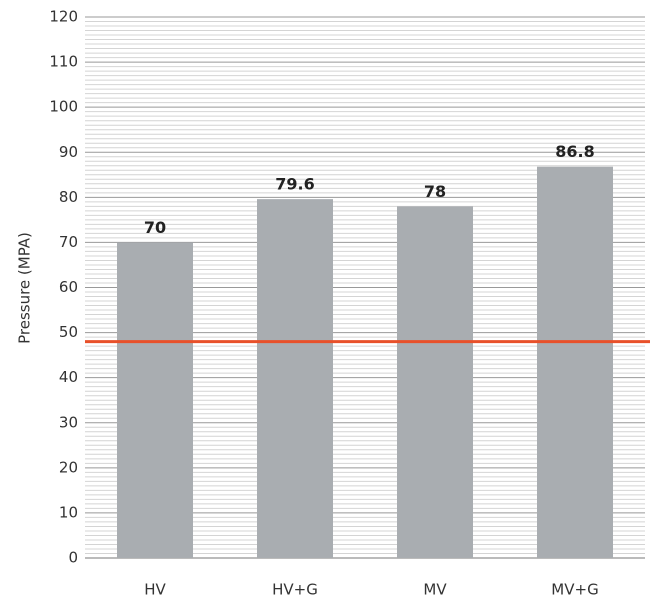 The height and width of the screenshot is (606, 650). Describe the element at coordinates (68, 332) in the screenshot. I see `y-tick-label: 50` at that location.